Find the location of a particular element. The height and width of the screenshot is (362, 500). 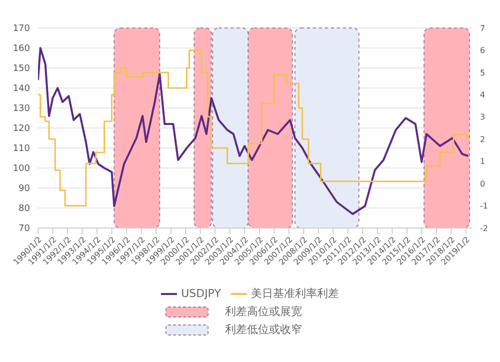

y2-tick-label: 1 is located at coordinates (483, 161).